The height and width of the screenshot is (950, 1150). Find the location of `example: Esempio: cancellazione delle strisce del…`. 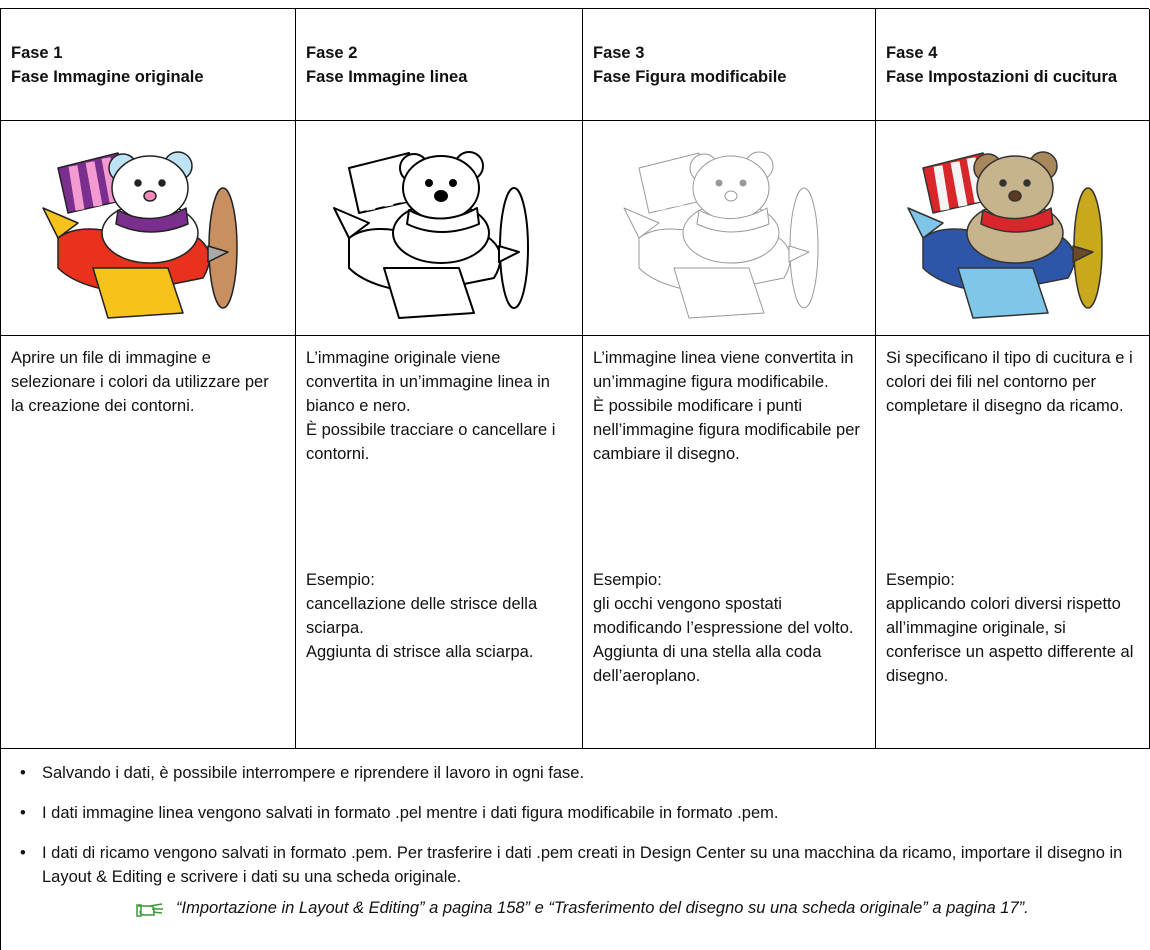

example: Esempio: cancellazione delle strisce del… is located at coordinates (439, 616).